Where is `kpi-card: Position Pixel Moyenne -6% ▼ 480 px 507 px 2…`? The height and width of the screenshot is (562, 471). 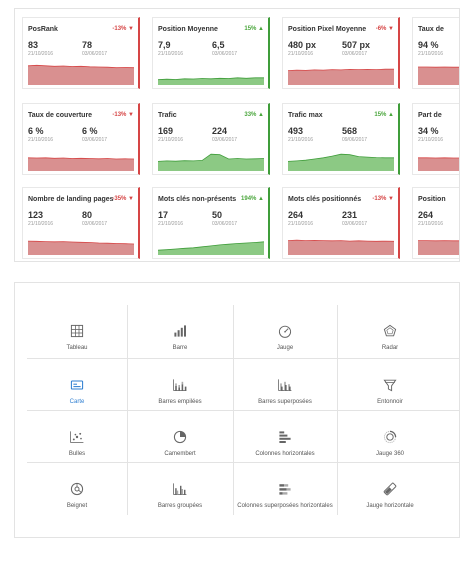 kpi-card: Position Pixel Moyenne -6% ▼ 480 px 507 px 2… is located at coordinates (341, 53).